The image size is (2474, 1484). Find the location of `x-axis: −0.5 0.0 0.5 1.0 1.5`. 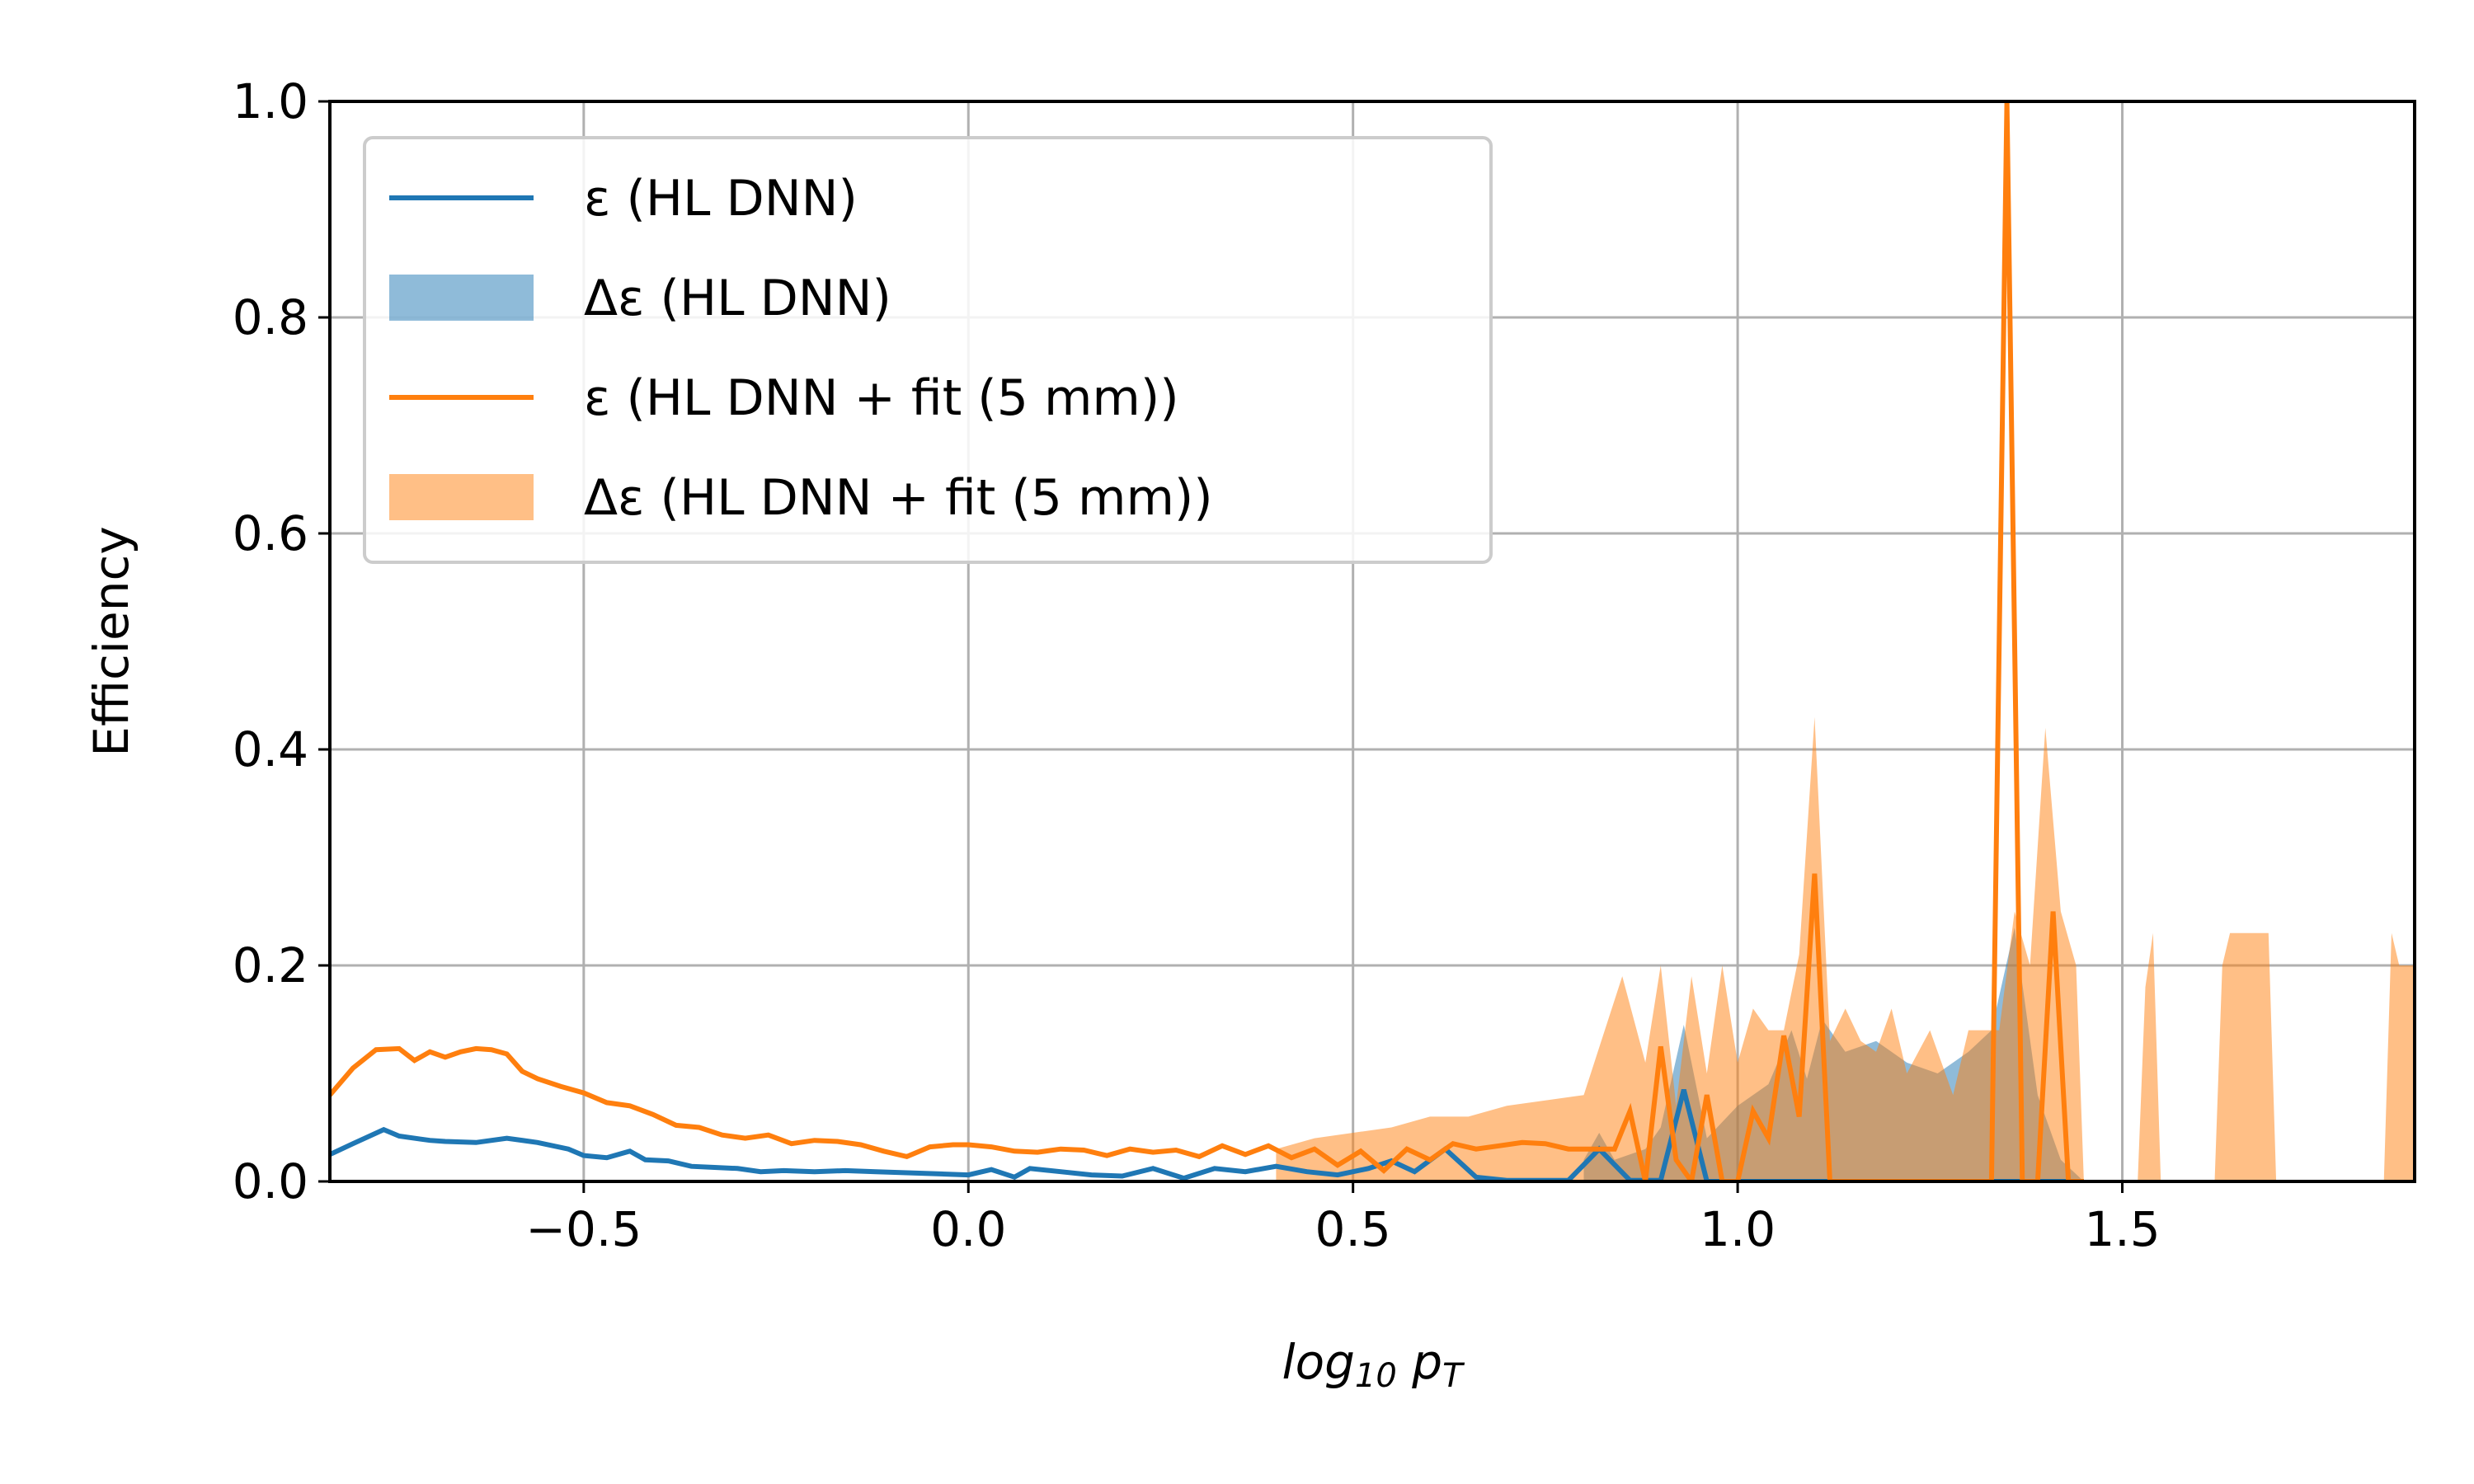

x-axis: −0.5 0.0 0.5 1.0 1.5 is located at coordinates (1343, 1219).